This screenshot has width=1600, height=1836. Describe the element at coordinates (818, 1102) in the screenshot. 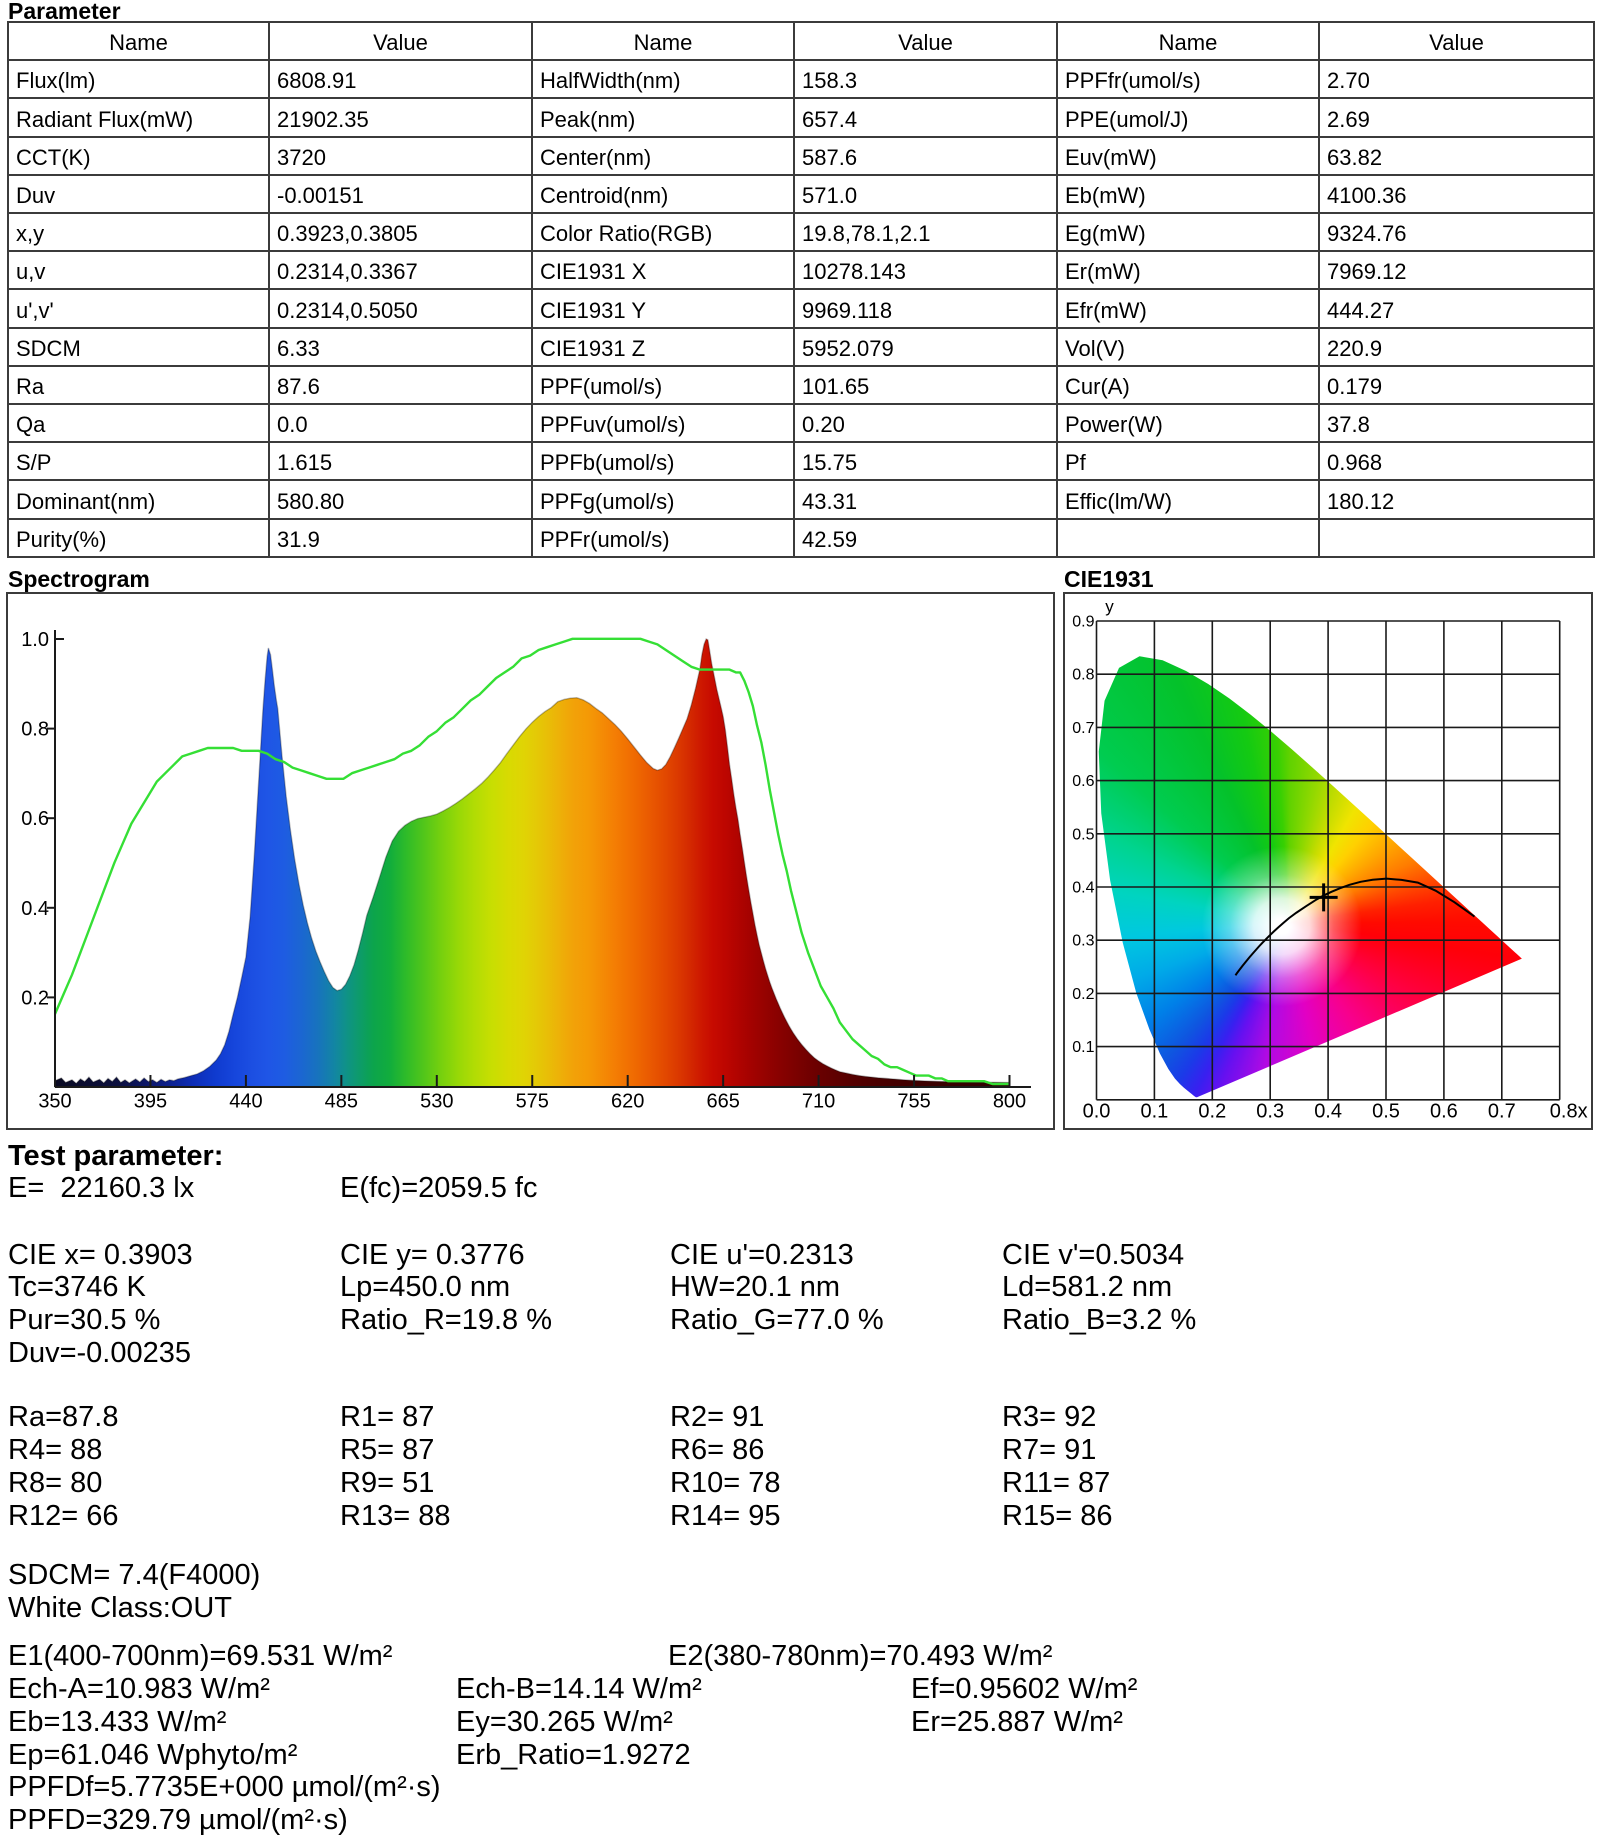

I see `svg-text: 710` at that location.